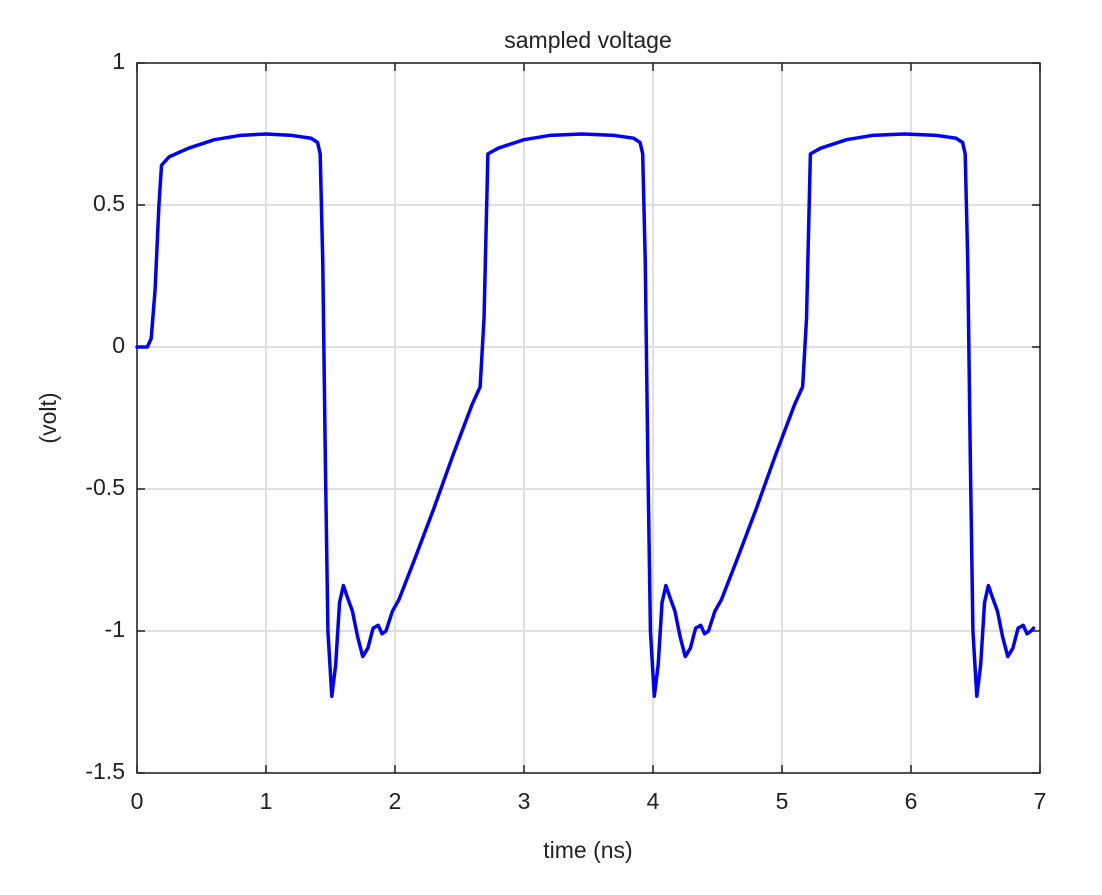 This screenshot has height=895, width=1102. I want to click on x-axis-label: time (ns), so click(587, 850).